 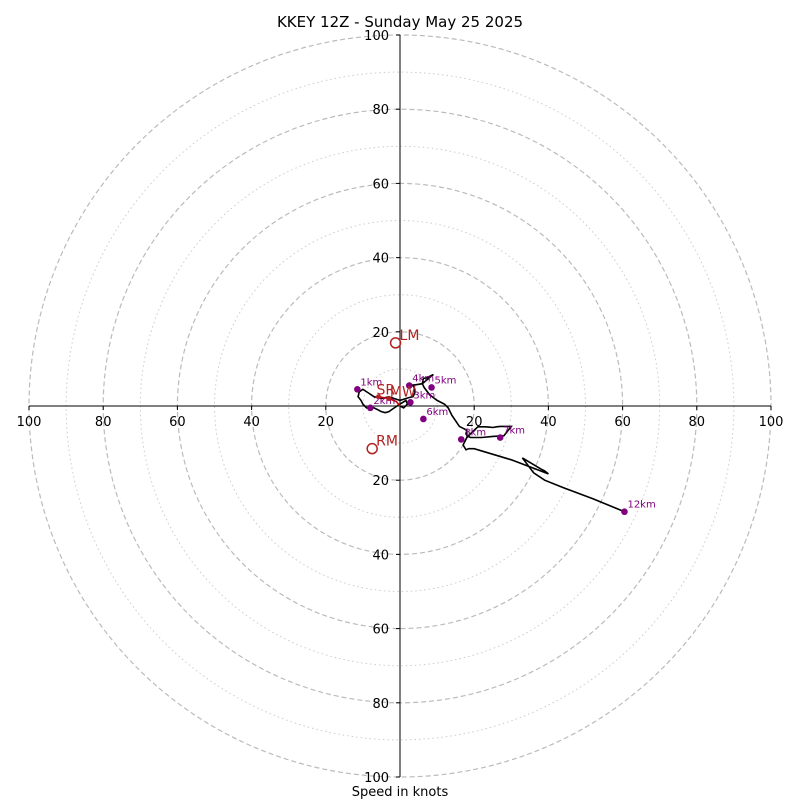 I want to click on chart-title: KKEY 12Z - Sunday May 25 2025, so click(x=400, y=22).